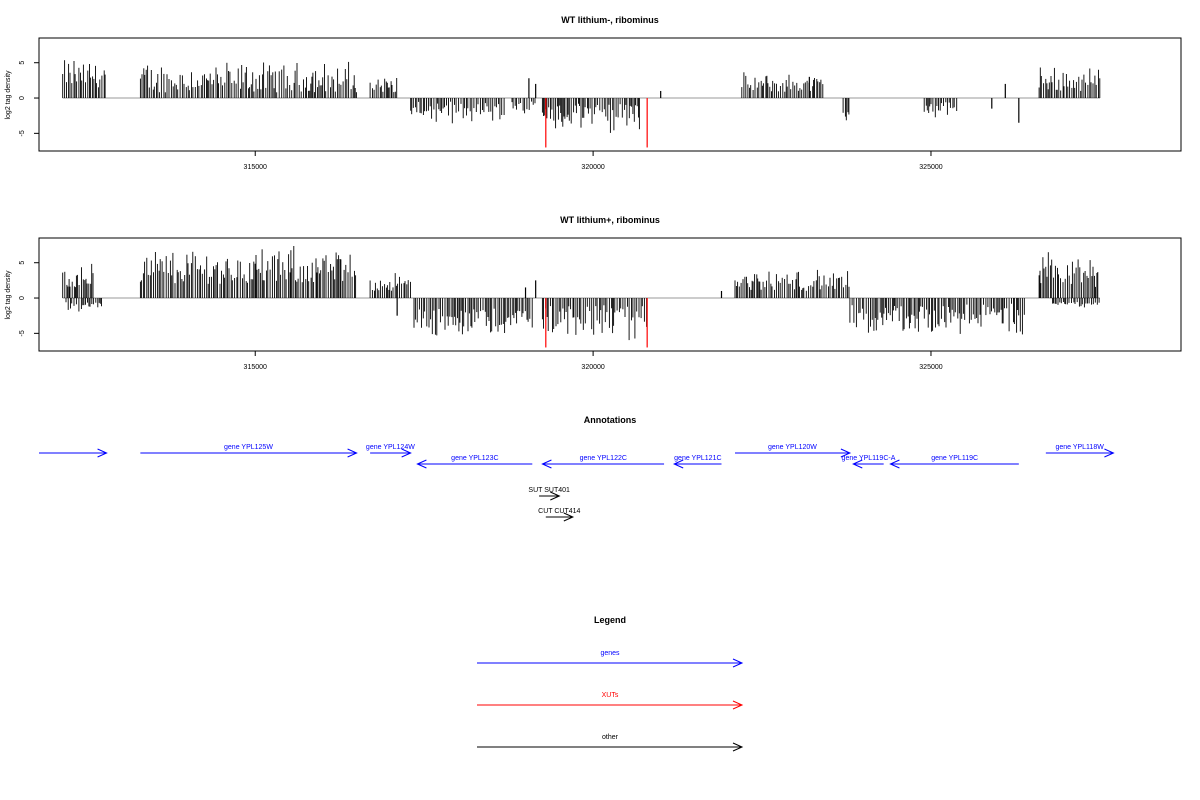 This screenshot has width=1200, height=800. I want to click on gene-annotation: gene YPL118W, so click(1080, 451).